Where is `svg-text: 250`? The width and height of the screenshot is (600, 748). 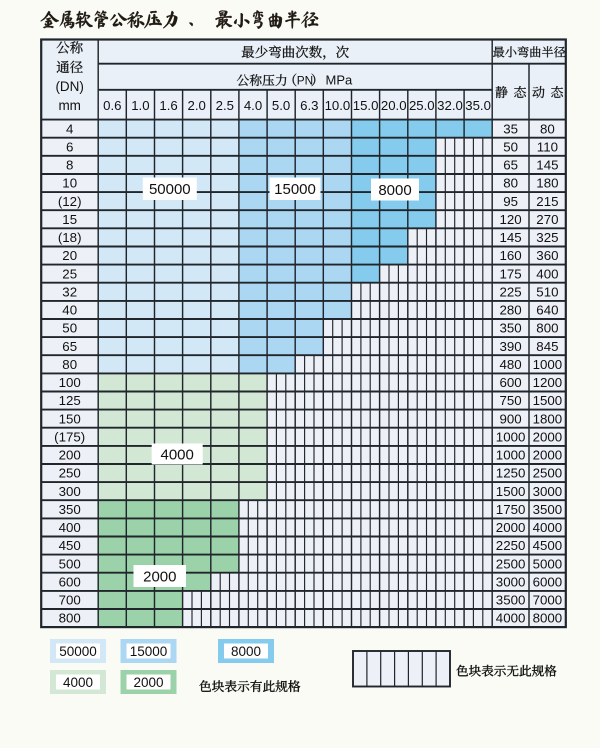 svg-text: 250 is located at coordinates (70, 473).